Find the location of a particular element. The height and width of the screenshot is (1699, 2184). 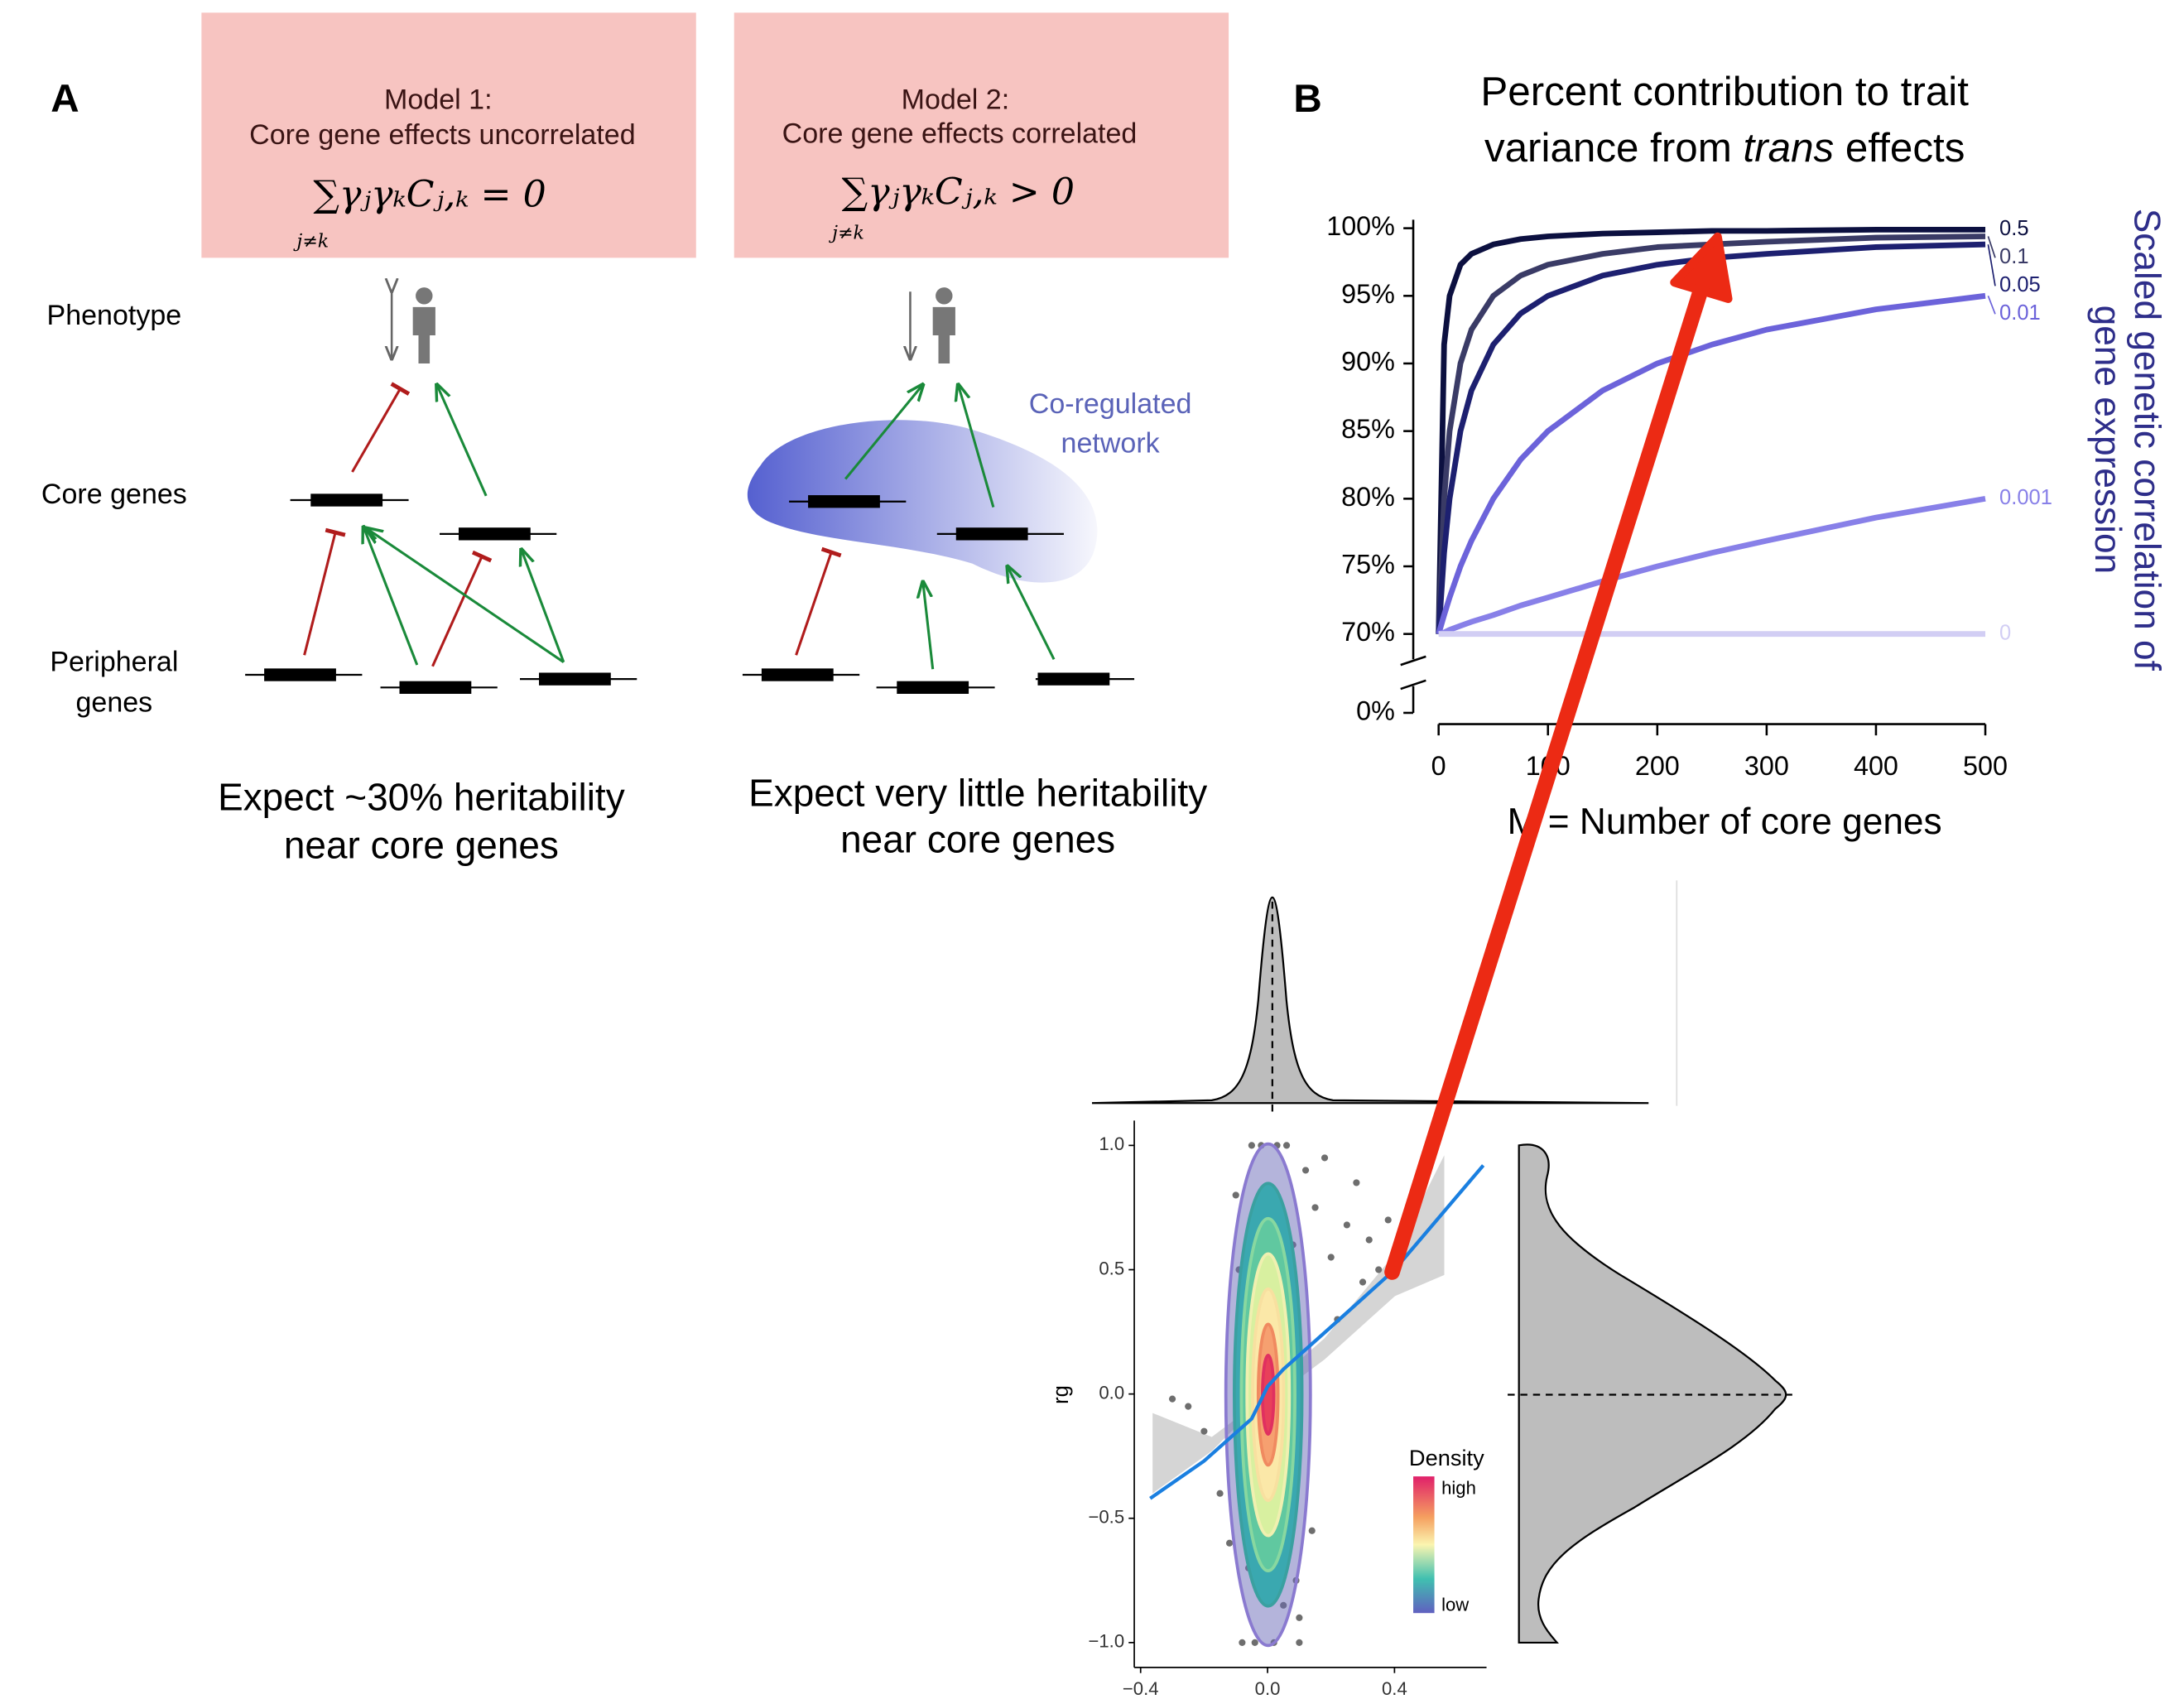

y-tick-label: 1.0 is located at coordinates (1111, 1143).